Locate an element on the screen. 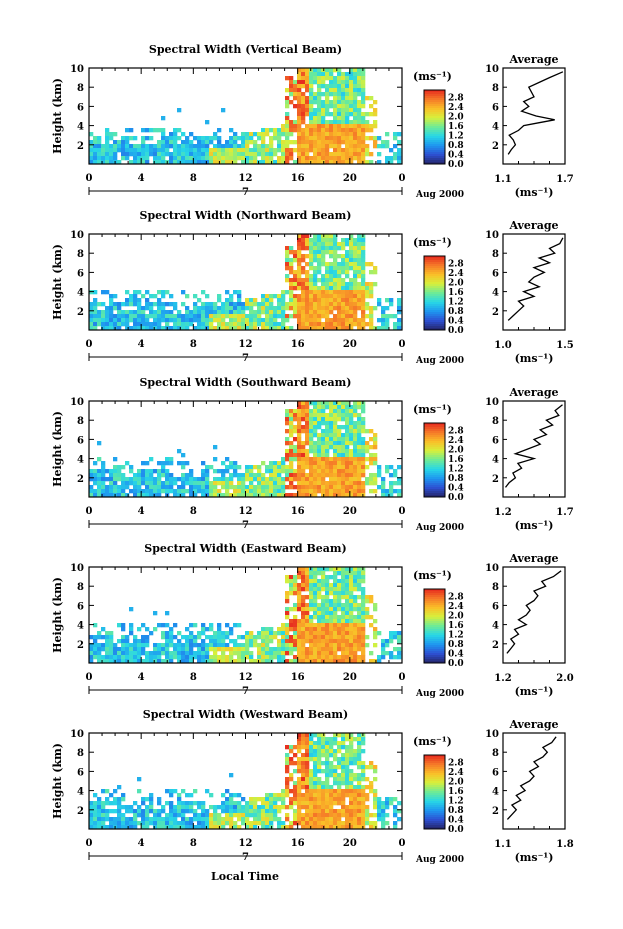 The width and height of the screenshot is (623, 929). y-tick-label: 10 is located at coordinates (77, 235).